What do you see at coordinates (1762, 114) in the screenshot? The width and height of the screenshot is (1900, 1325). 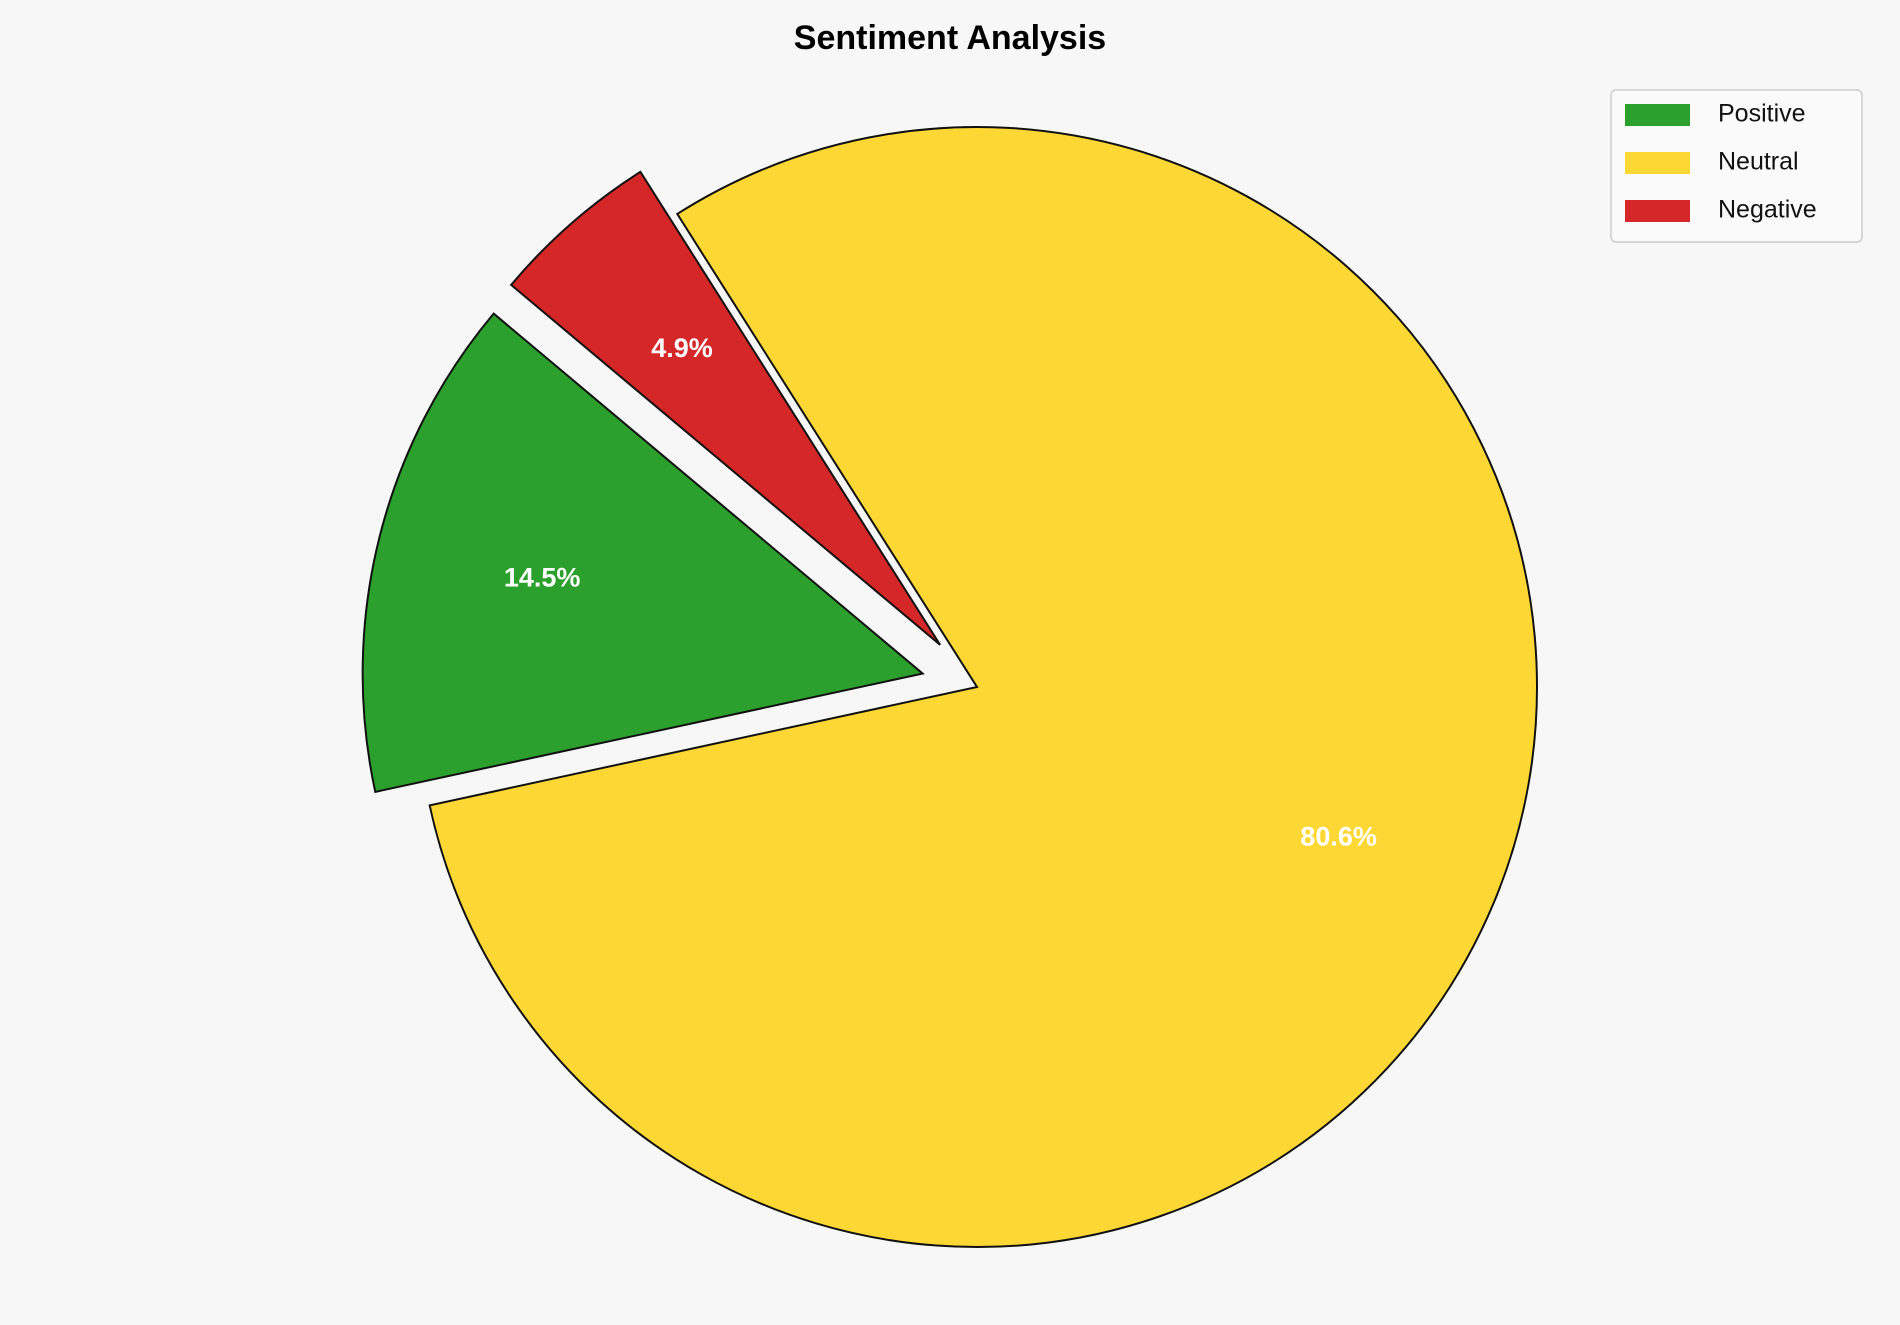 I see `legend-label: Positive` at bounding box center [1762, 114].